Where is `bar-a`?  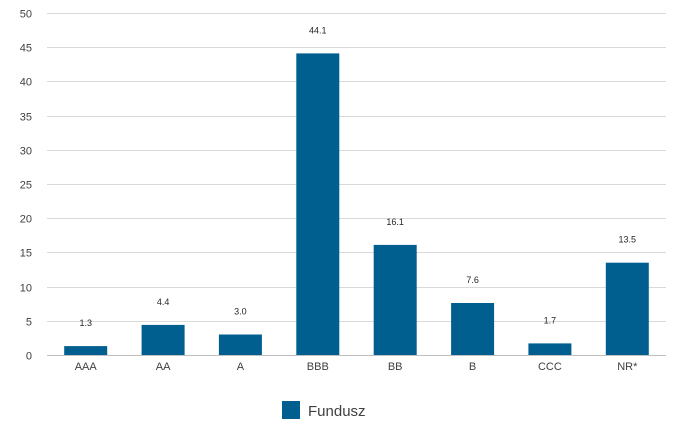
bar-a is located at coordinates (240, 344).